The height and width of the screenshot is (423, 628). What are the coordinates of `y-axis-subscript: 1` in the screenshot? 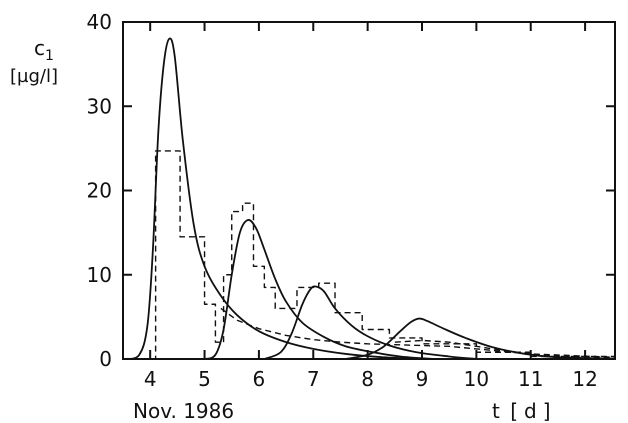 It's located at (49, 56).